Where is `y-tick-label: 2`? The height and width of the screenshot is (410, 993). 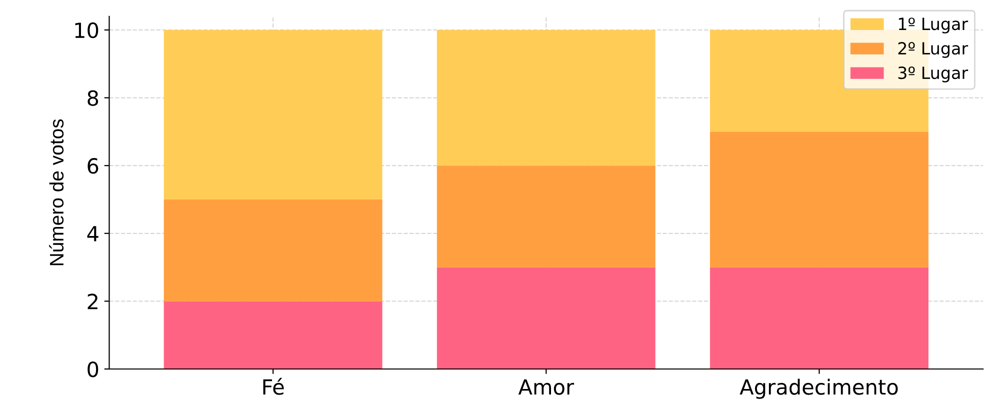 y-tick-label: 2 is located at coordinates (93, 302).